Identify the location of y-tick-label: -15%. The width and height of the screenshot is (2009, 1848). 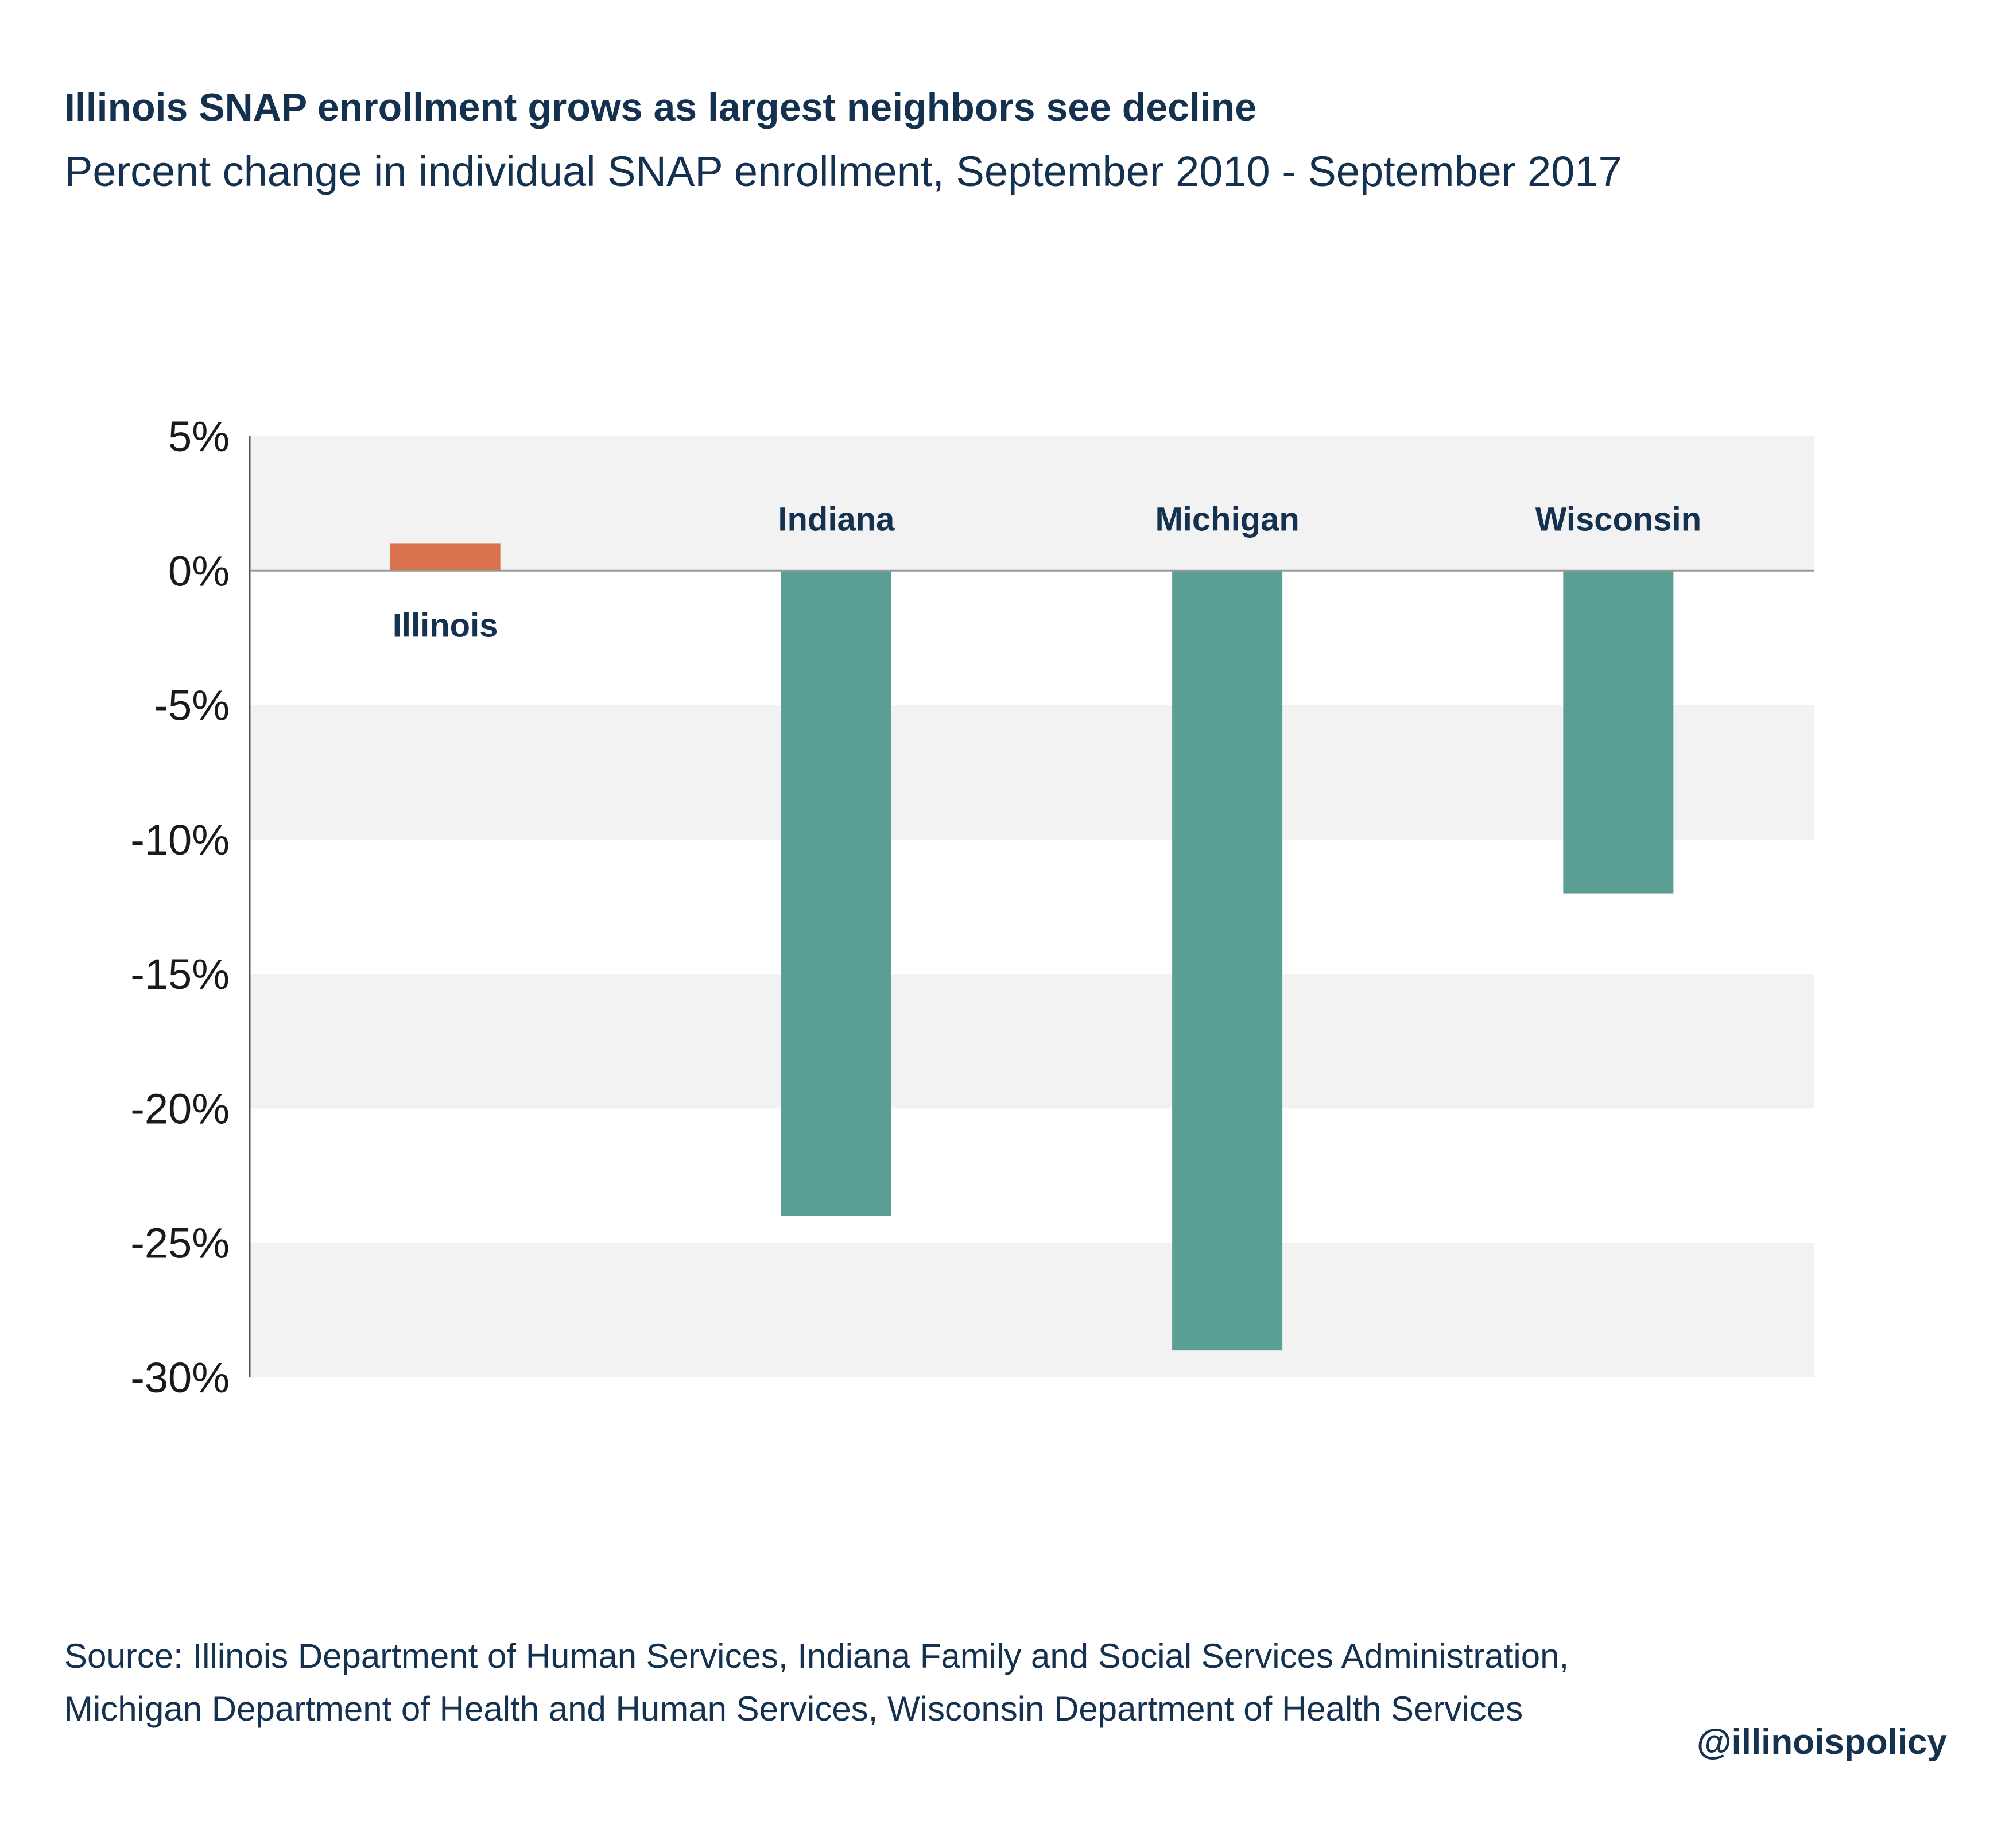
(180, 974).